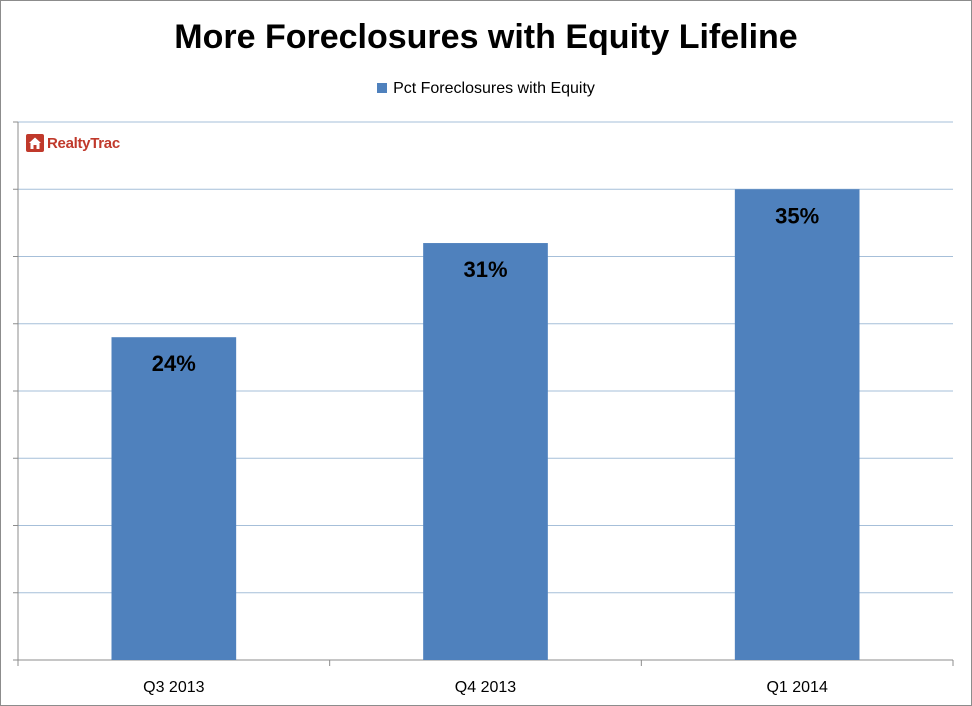 This screenshot has height=706, width=972. Describe the element at coordinates (796, 687) in the screenshot. I see `x-tick-label: Q1 2014` at that location.